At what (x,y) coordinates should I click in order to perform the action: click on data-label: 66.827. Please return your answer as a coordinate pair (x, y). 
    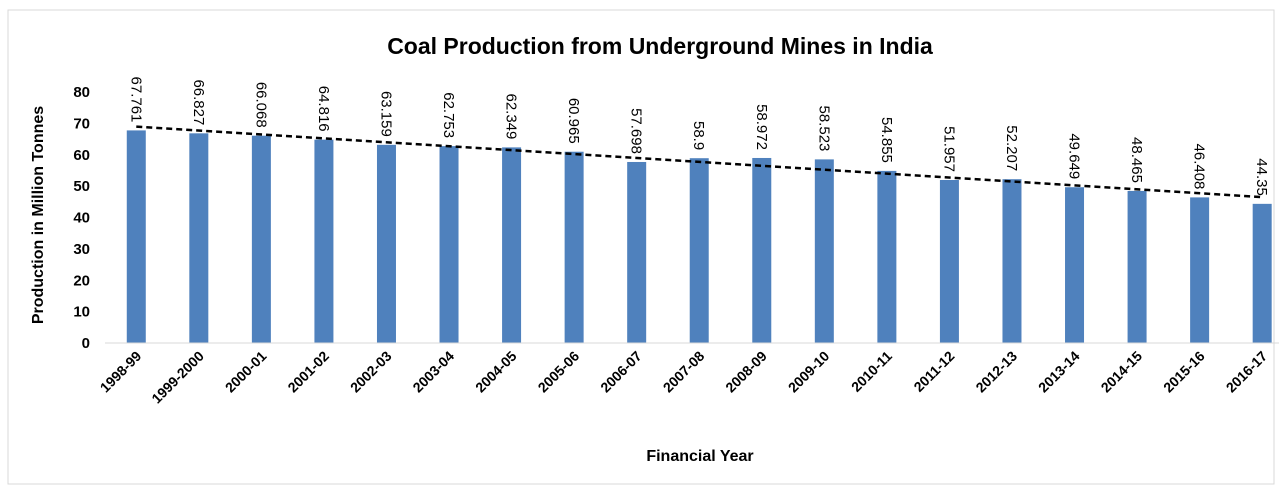
    Looking at the image, I should click on (198, 102).